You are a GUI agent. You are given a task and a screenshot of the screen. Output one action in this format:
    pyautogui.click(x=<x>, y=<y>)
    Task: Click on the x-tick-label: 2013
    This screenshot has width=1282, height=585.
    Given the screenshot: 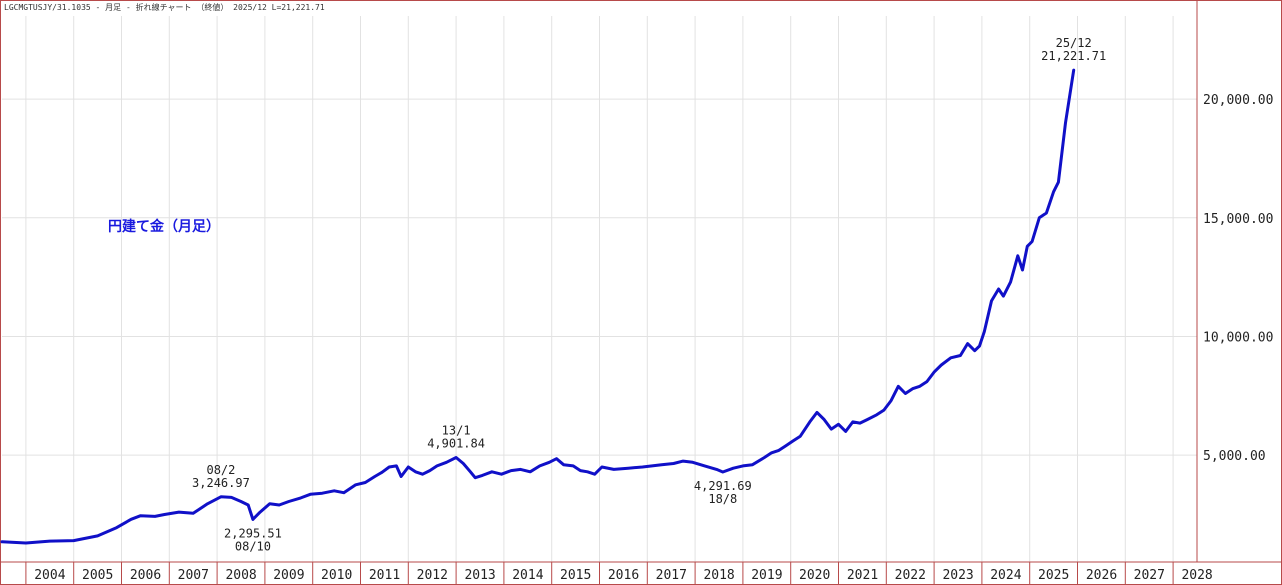 What is the action you would take?
    pyautogui.click(x=479, y=575)
    